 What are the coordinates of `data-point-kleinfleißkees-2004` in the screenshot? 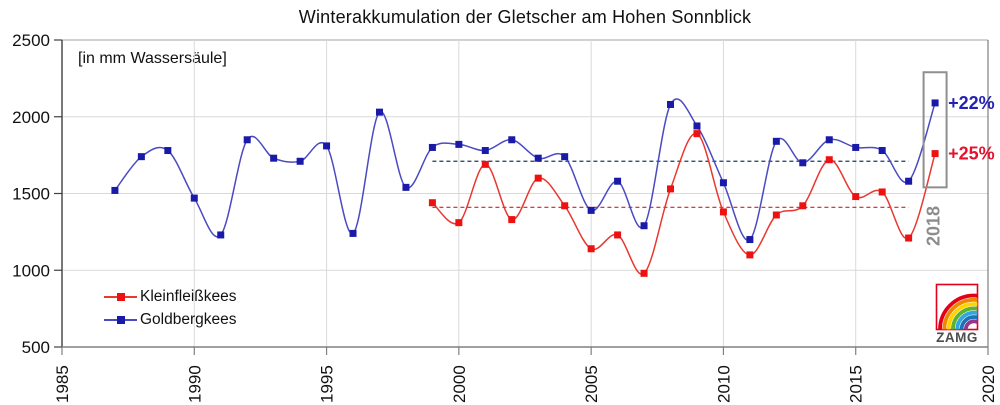 It's located at (565, 206).